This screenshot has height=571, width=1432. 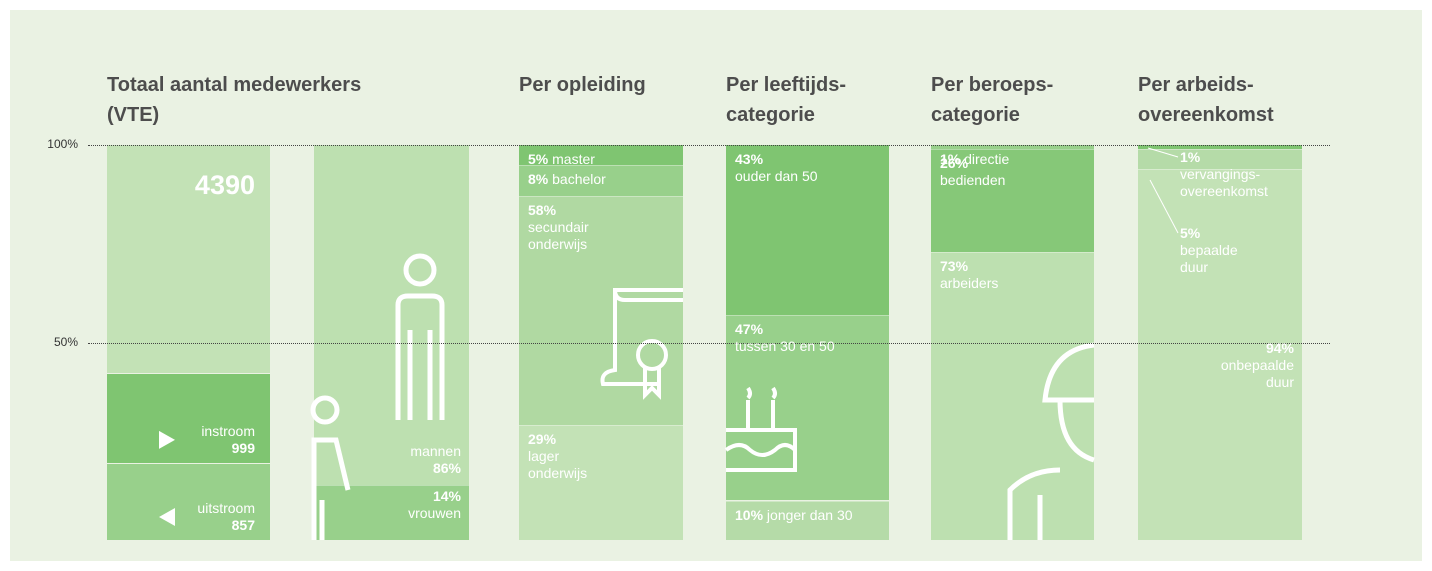 I want to click on segment-name: ouder dan 50, so click(x=776, y=176).